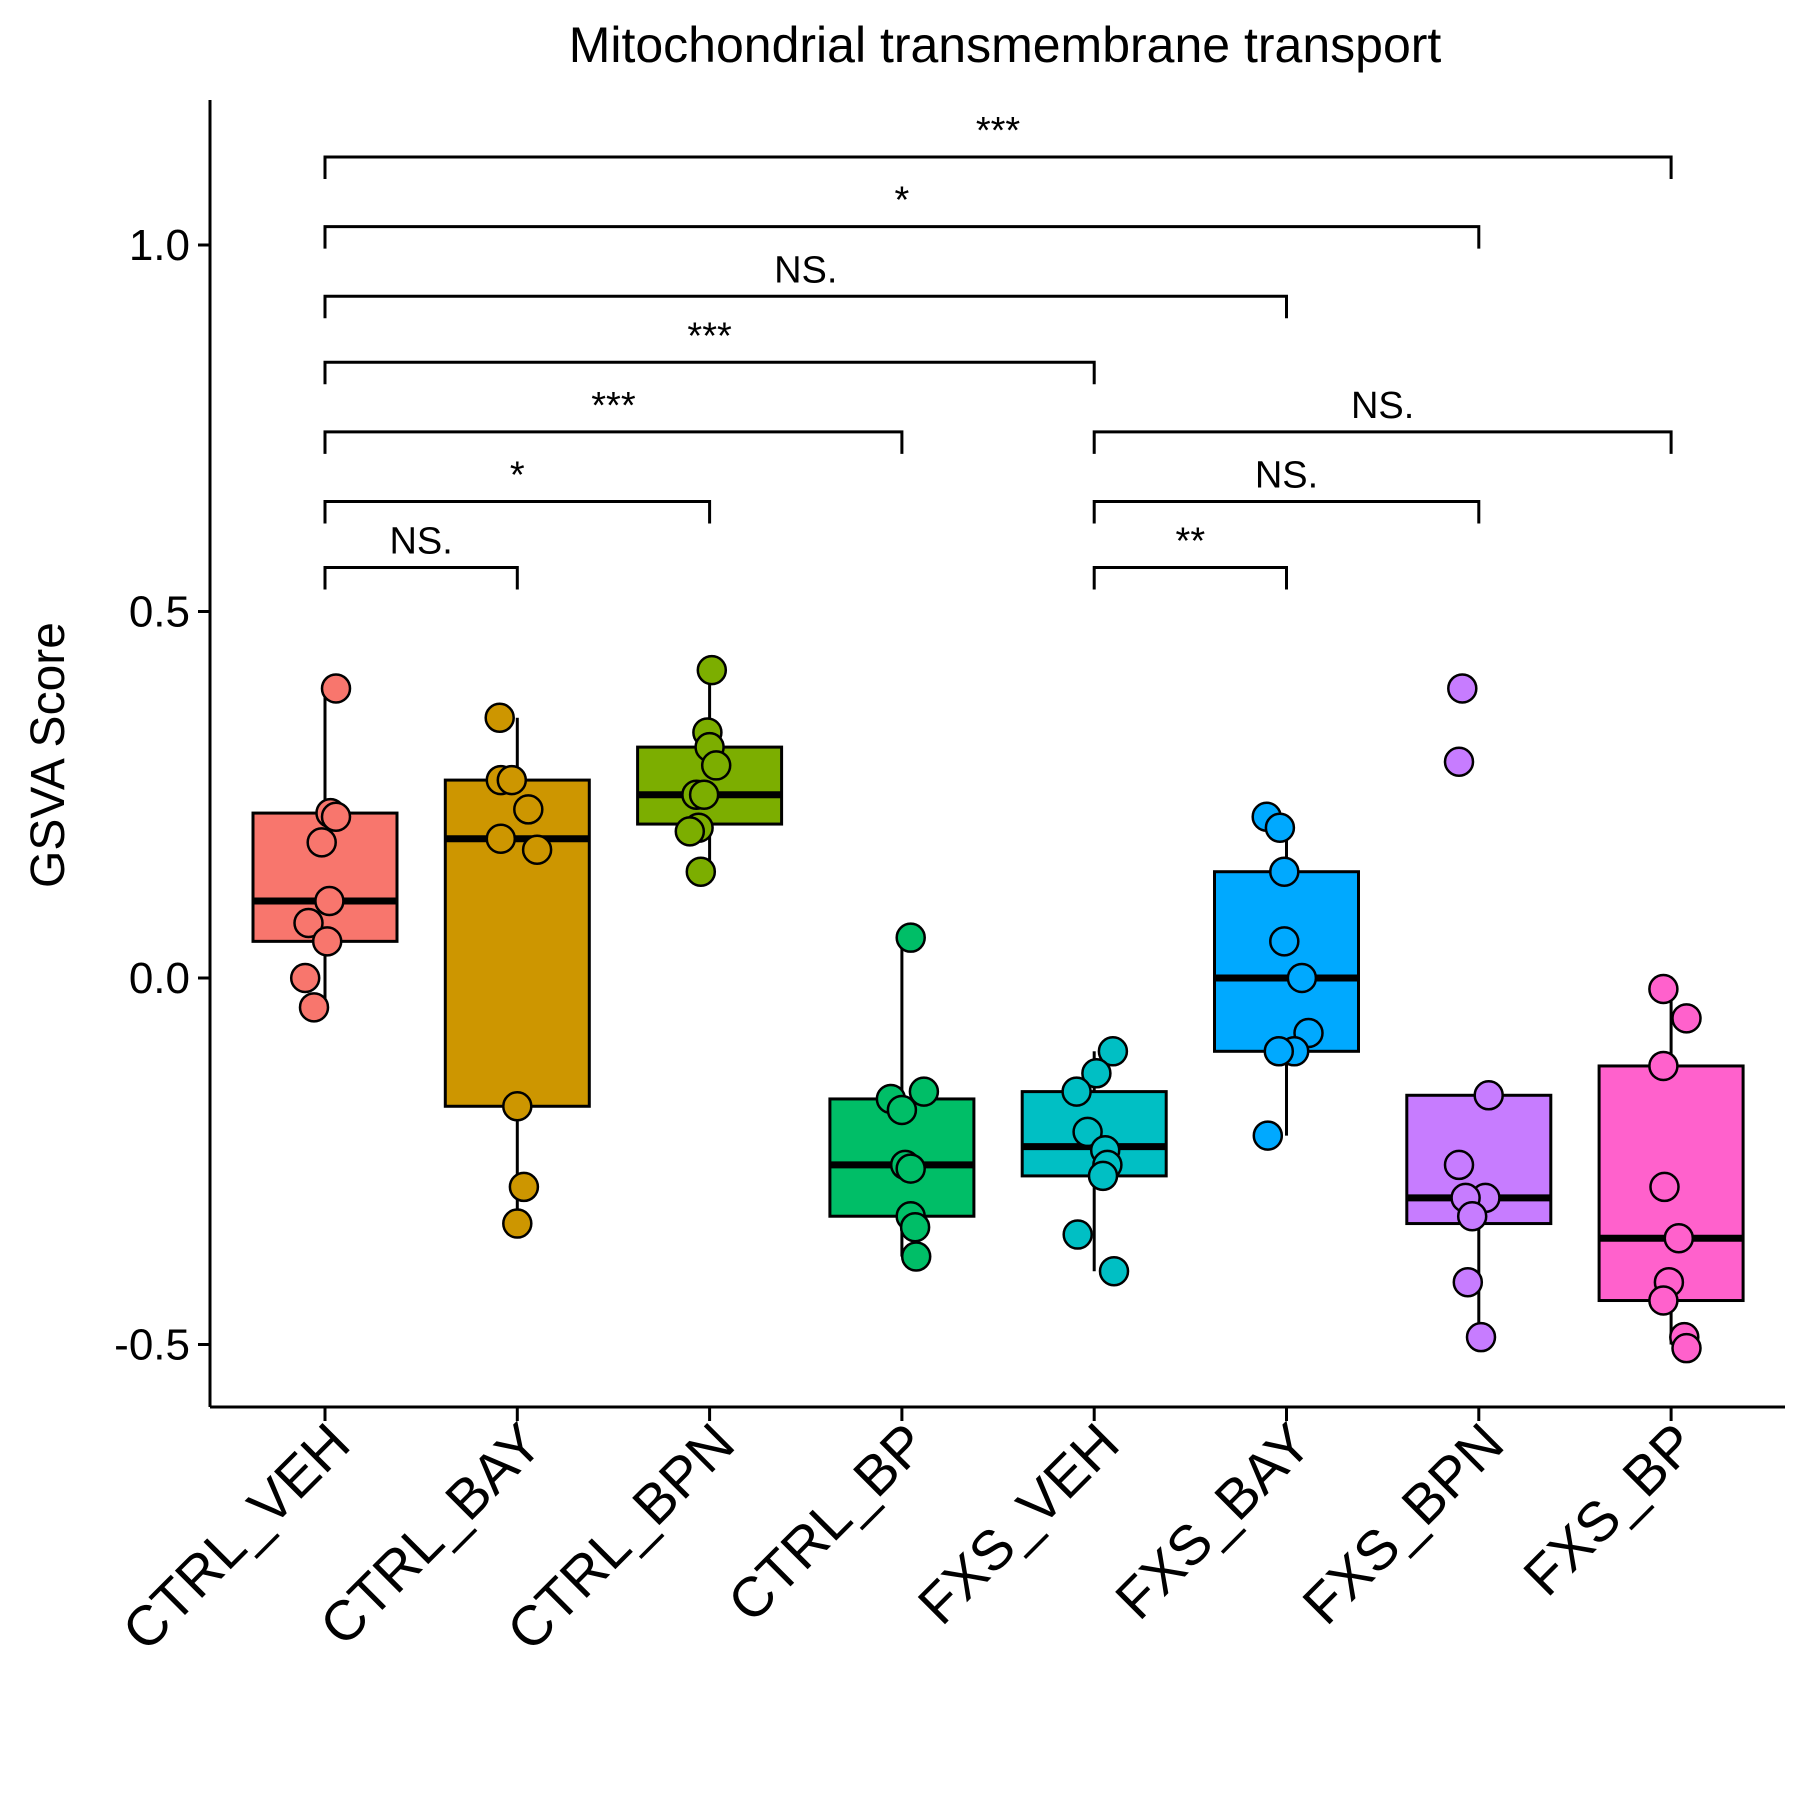 This screenshot has height=1805, width=1800. I want to click on box-fxs_bay, so click(1286, 961).